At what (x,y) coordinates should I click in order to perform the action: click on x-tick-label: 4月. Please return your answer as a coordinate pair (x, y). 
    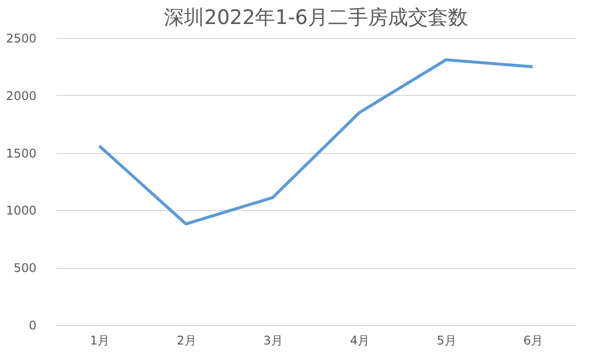
    Looking at the image, I should click on (360, 341).